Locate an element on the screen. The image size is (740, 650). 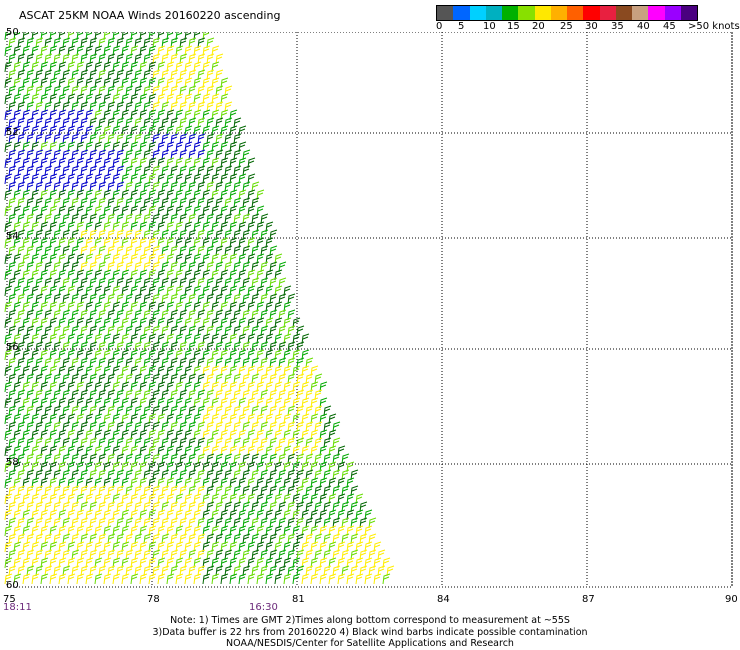
scale-label: 45 is located at coordinates (669, 26).